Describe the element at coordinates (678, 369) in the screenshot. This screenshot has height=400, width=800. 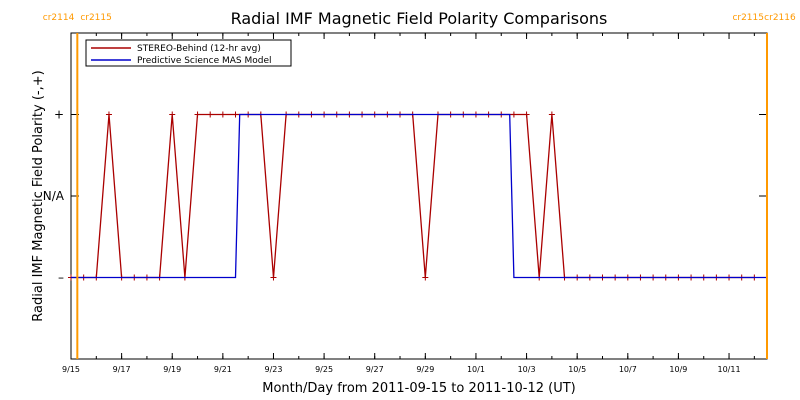
I see `x-tick-label: 10/9` at that location.